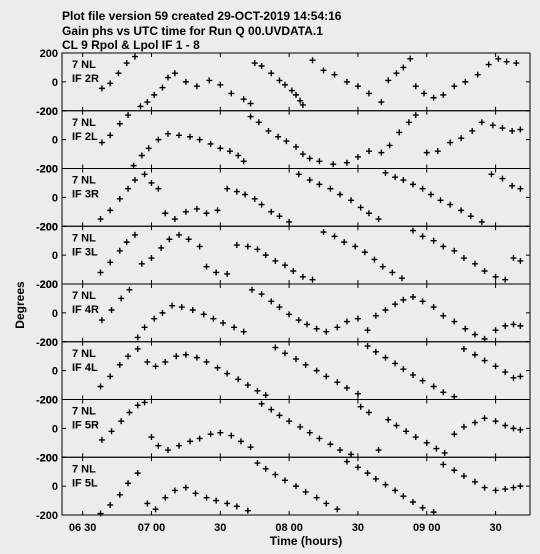 The image size is (540, 554). I want to click on panel-if-label: IF 3R, so click(85, 195).